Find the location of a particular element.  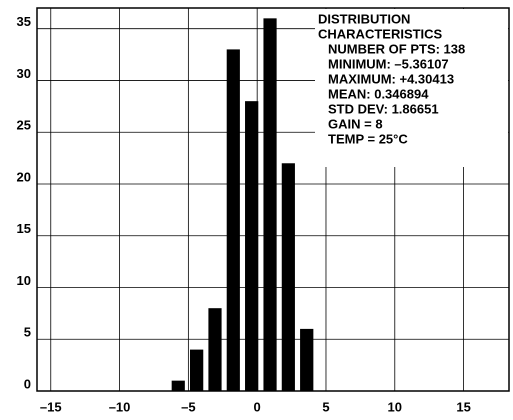

annotation-line: GAIN = 8 is located at coordinates (355, 123).